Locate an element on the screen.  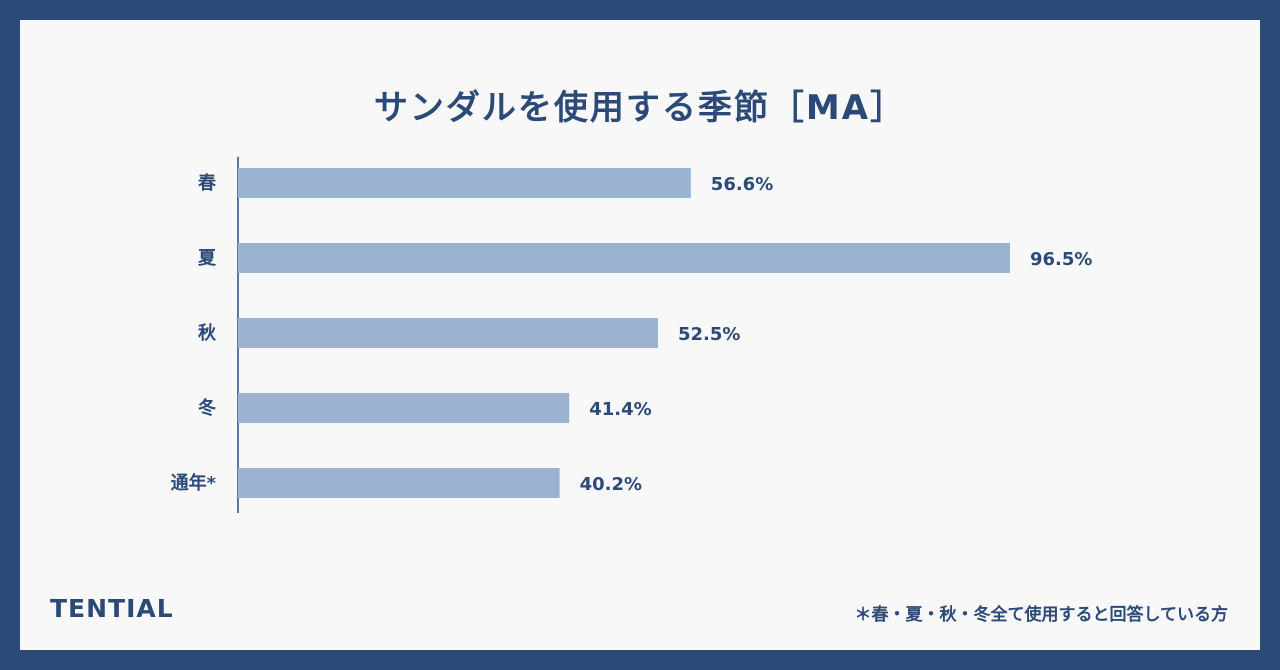
value-label: 52.5% is located at coordinates (709, 334).